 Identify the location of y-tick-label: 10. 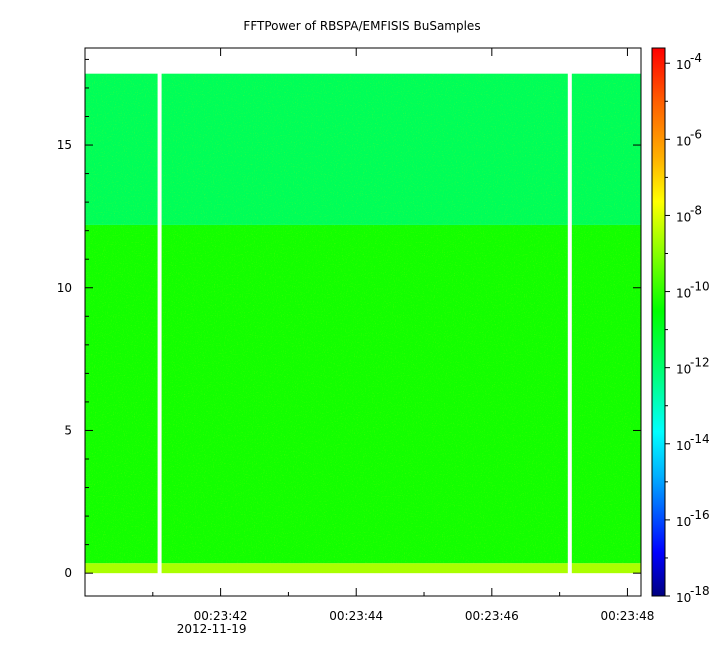
(64, 288).